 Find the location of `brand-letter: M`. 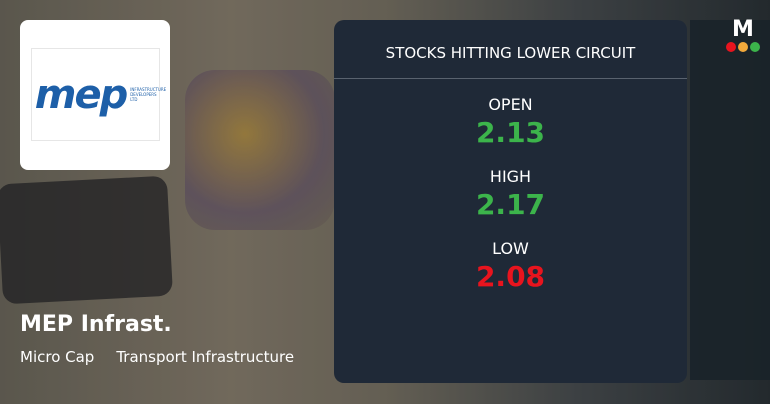

brand-letter: M is located at coordinates (743, 29).